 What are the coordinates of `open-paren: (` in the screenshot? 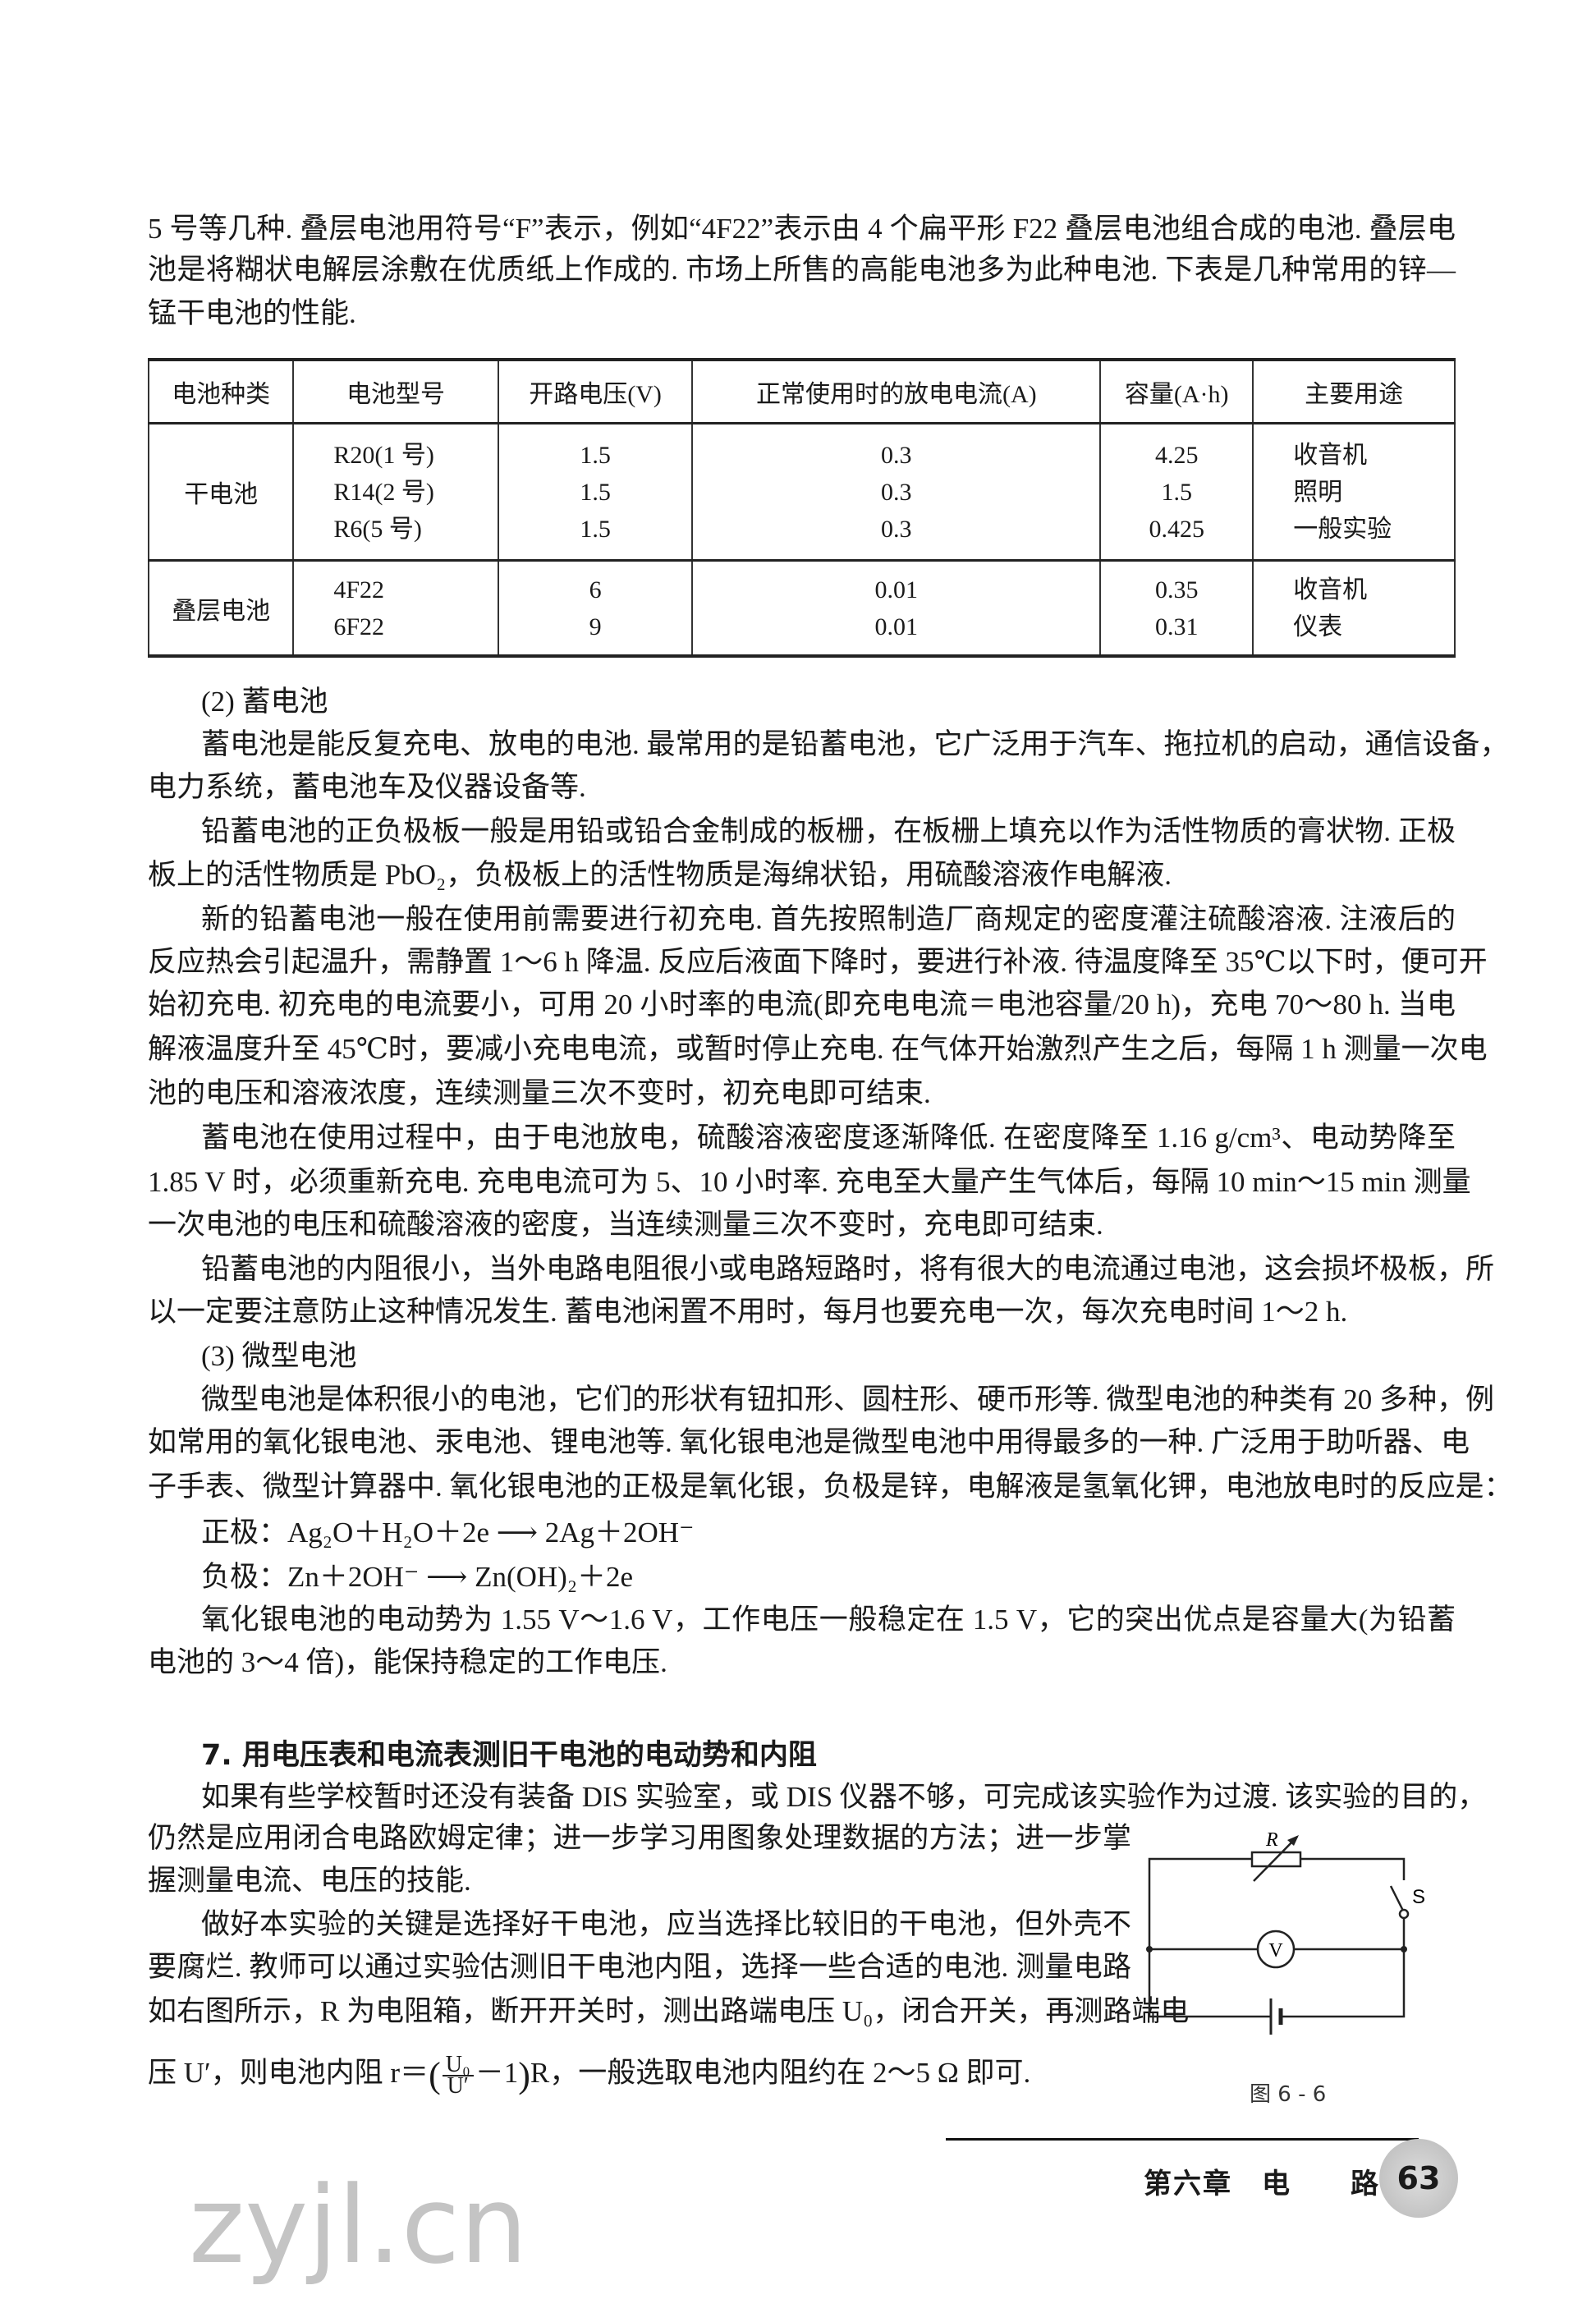 It's located at (435, 2074).